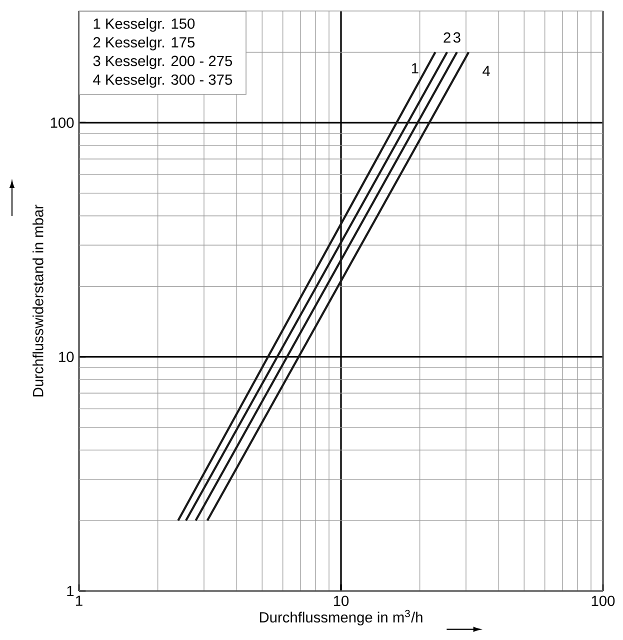 The height and width of the screenshot is (640, 623). Describe the element at coordinates (79, 601) in the screenshot. I see `x-tick-label: 1` at that location.